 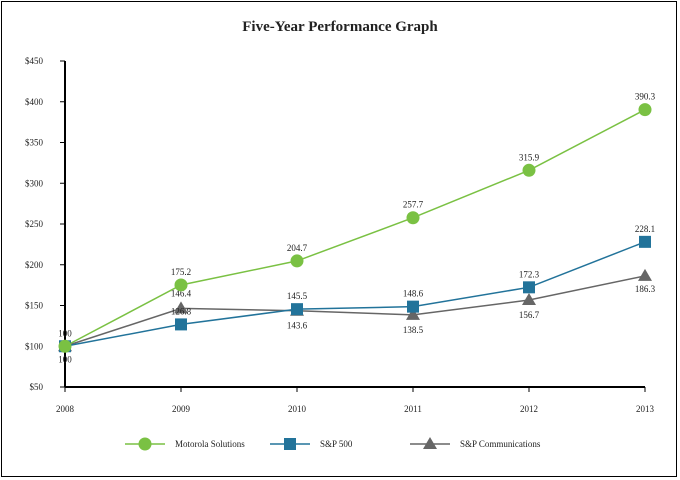 What do you see at coordinates (65, 409) in the screenshot?
I see `x-tick-label: 2008` at bounding box center [65, 409].